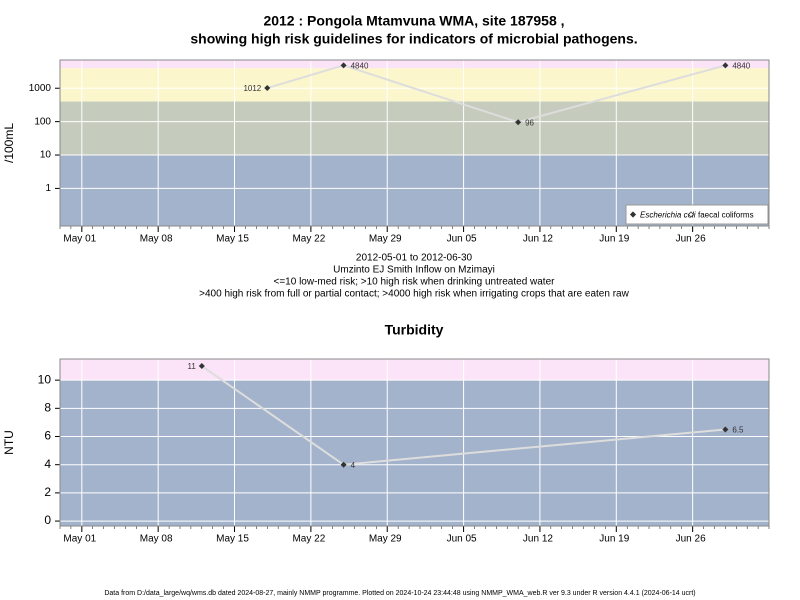 The width and height of the screenshot is (800, 600). I want to click on data-label: 6.5, so click(738, 430).